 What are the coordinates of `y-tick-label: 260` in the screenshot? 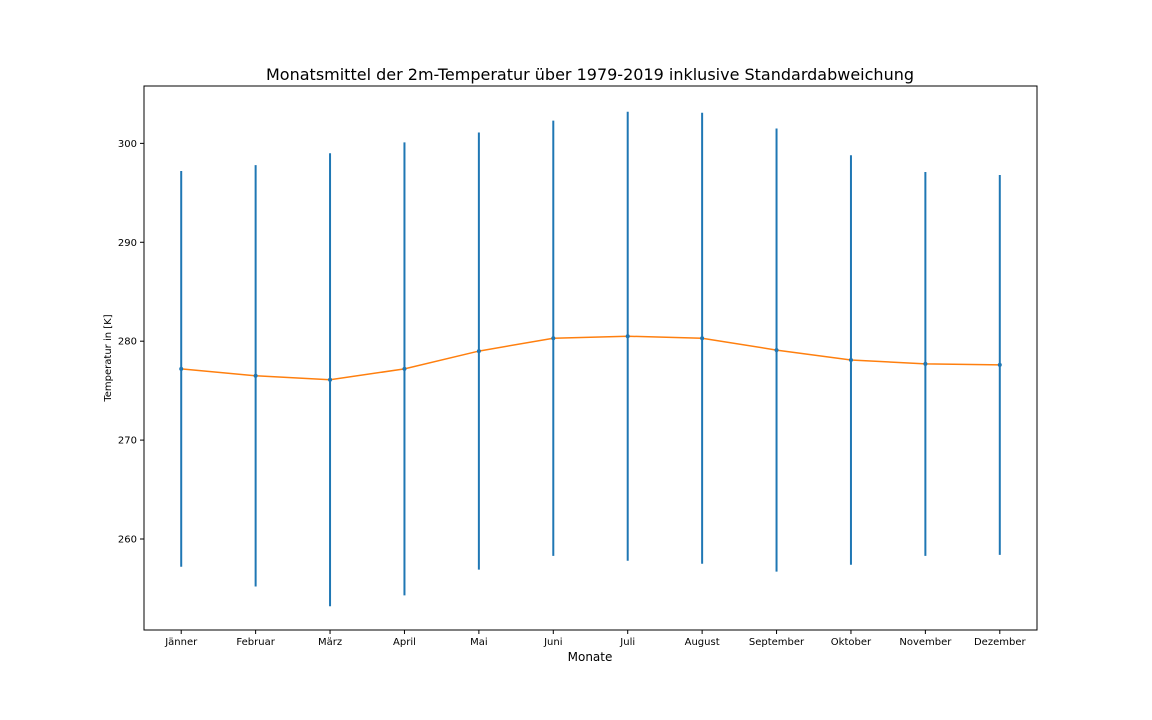 It's located at (127, 540).